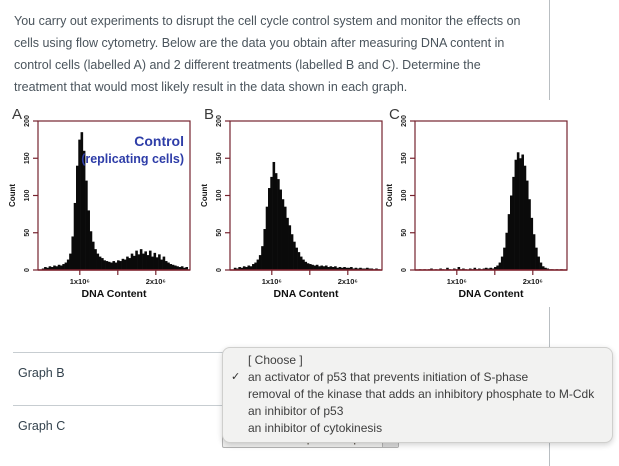 The width and height of the screenshot is (619, 466). I want to click on control-annotation: Control, so click(159, 141).